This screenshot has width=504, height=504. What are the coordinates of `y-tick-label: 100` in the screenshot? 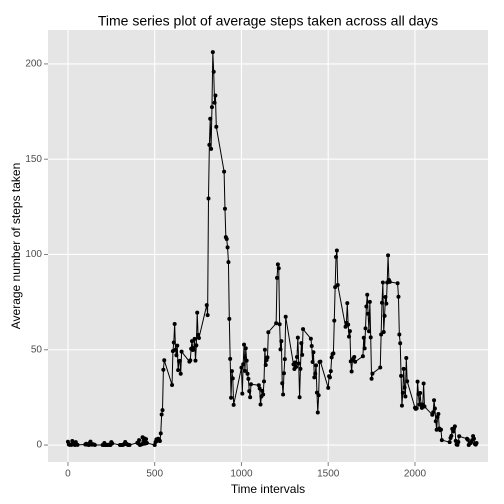 It's located at (33, 254).